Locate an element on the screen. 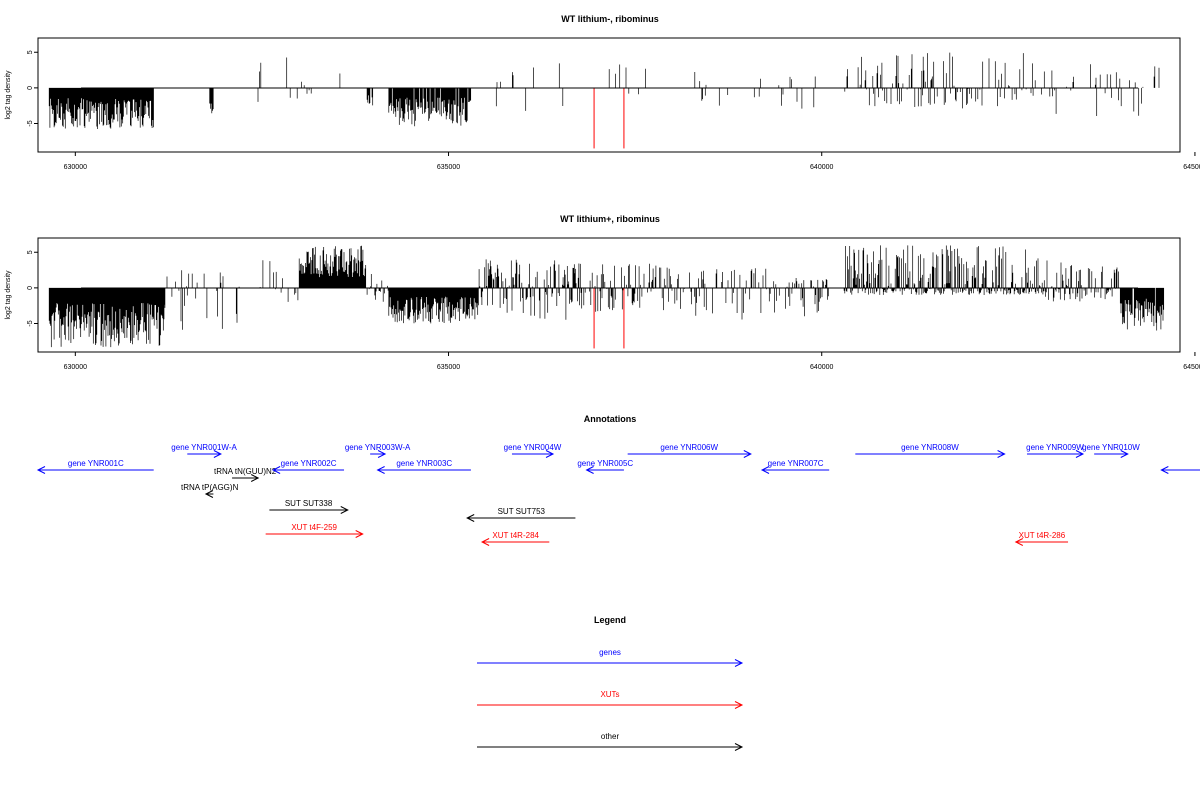 The image size is (1200, 800). legend-title: Legend is located at coordinates (610, 620).